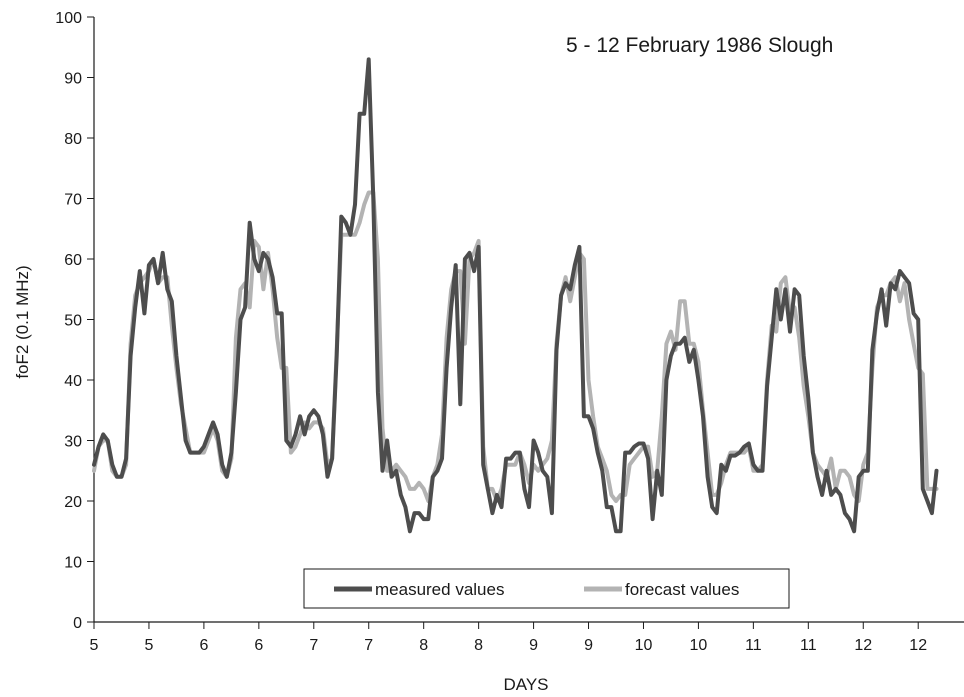  I want to click on y-tick-label: 40, so click(73, 381).